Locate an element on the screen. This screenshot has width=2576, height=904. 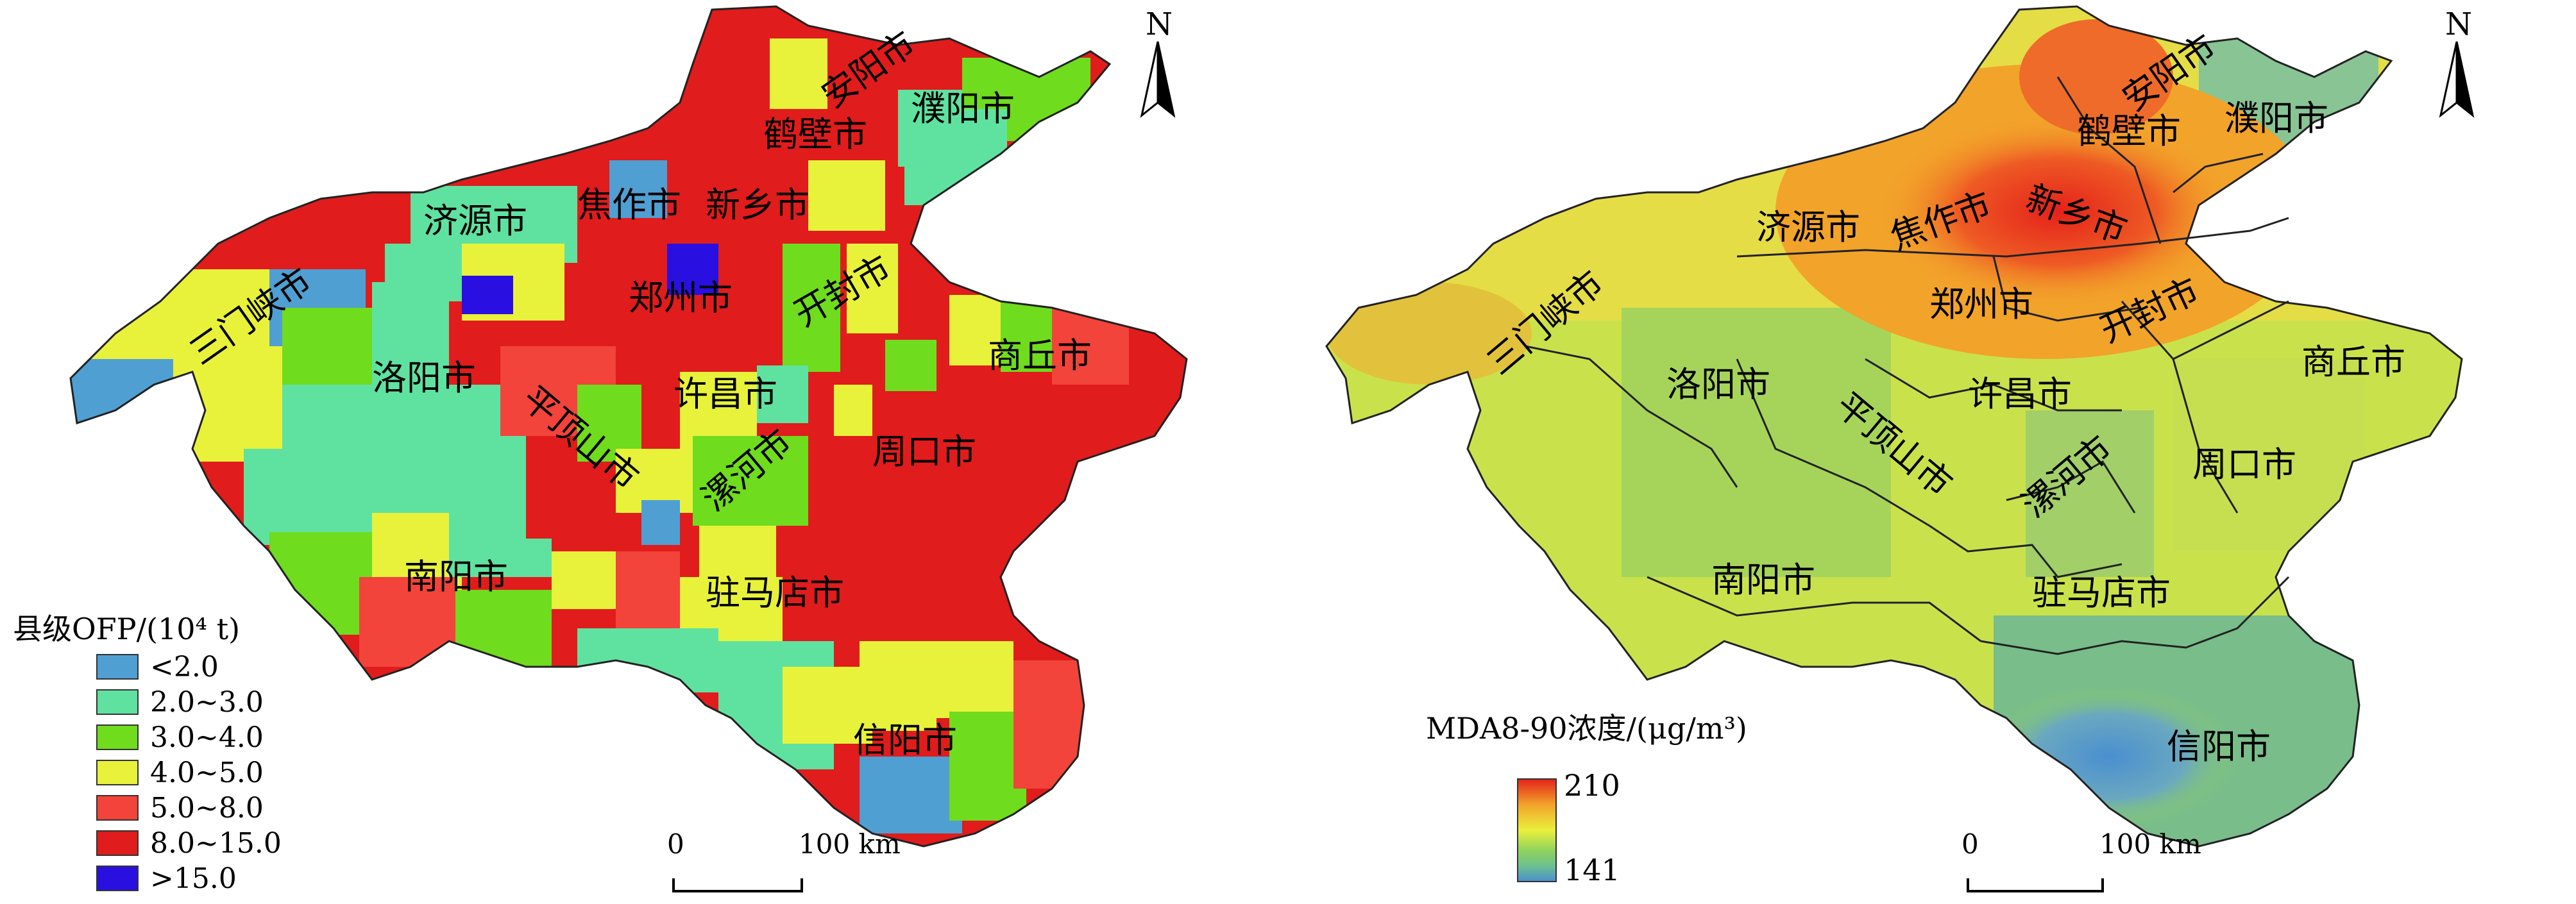
legend-min-label: 141 is located at coordinates (1592, 870).